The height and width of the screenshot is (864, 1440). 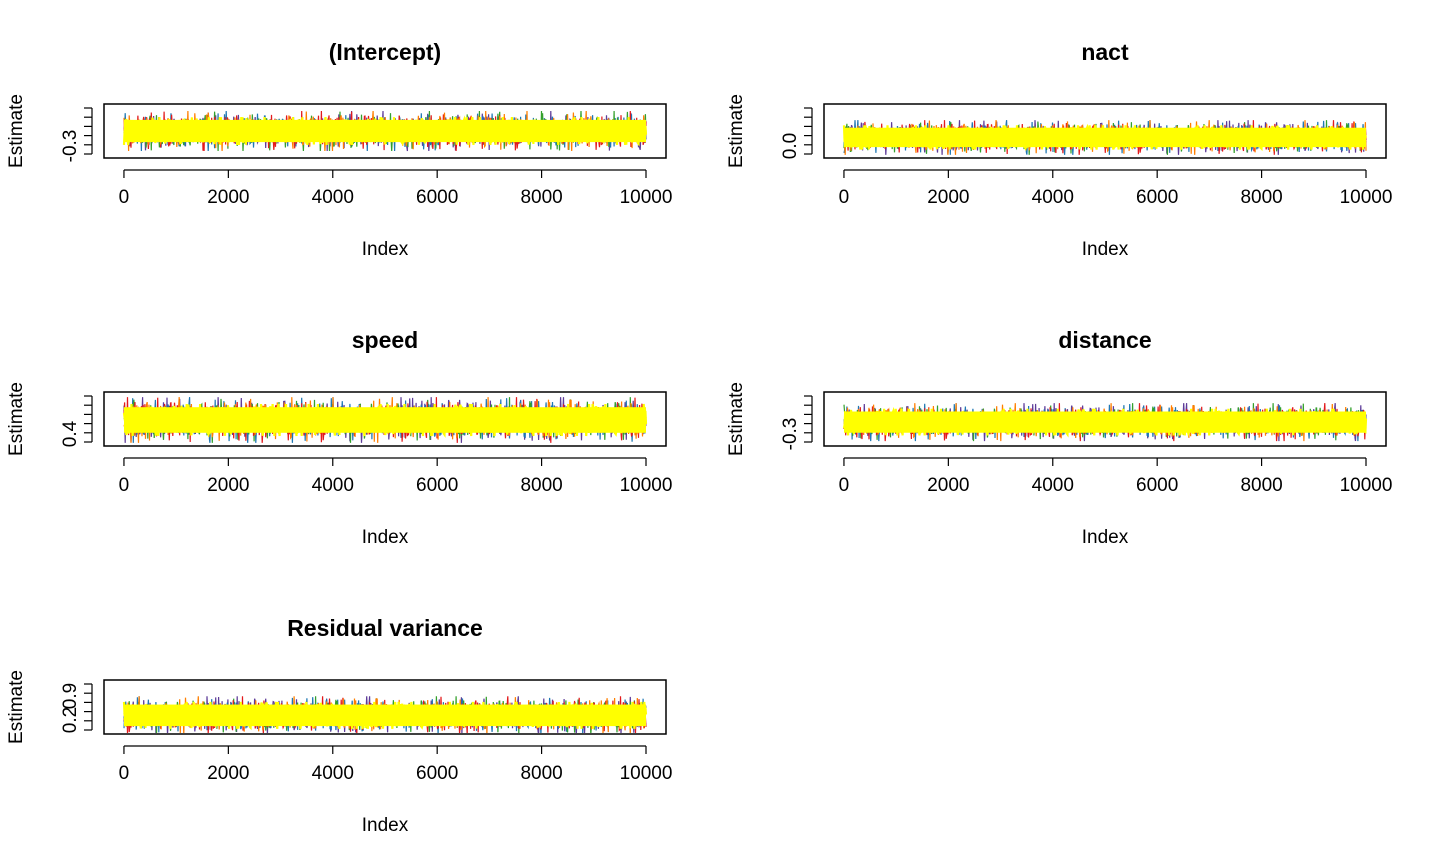 I want to click on y-axis: 0.4, so click(x=76, y=421).